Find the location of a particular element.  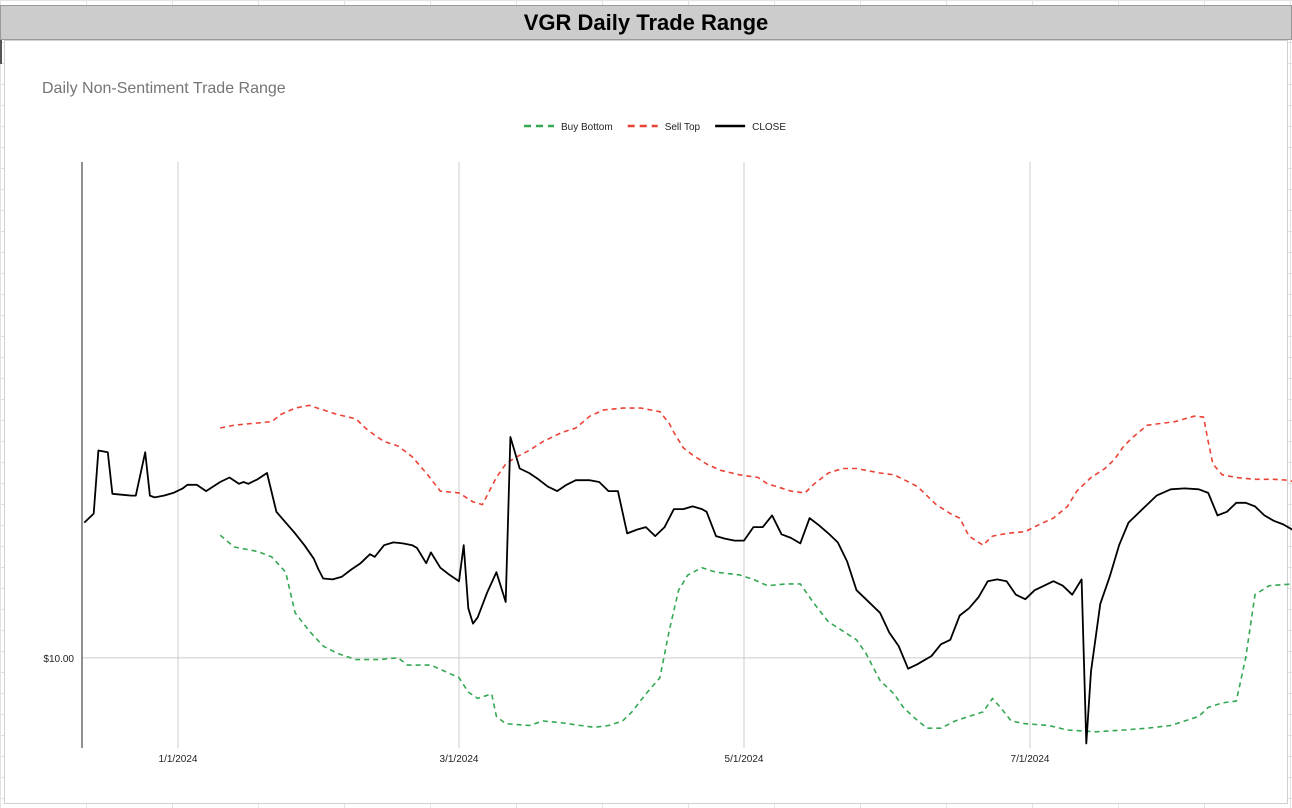

row-selection-marker is located at coordinates (1, 52).